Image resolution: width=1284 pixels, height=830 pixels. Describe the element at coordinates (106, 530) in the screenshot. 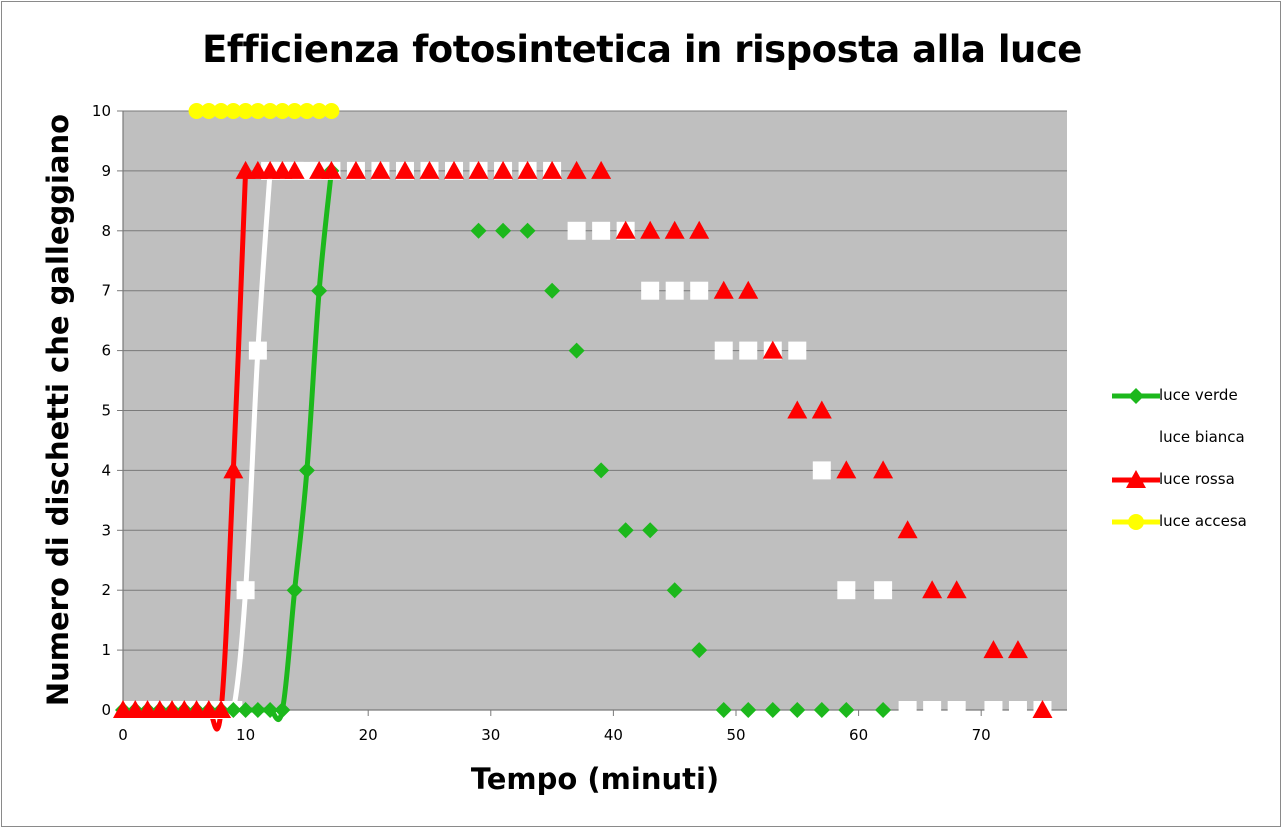

I see `y-tick-label-3: 3` at that location.